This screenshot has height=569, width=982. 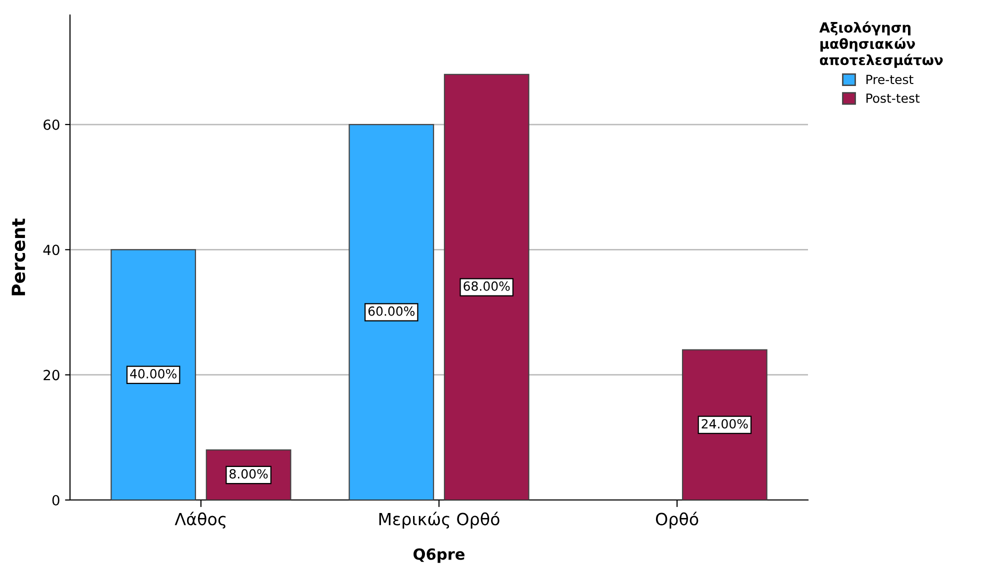 What do you see at coordinates (52, 375) in the screenshot?
I see `y-tick-label: 20` at bounding box center [52, 375].